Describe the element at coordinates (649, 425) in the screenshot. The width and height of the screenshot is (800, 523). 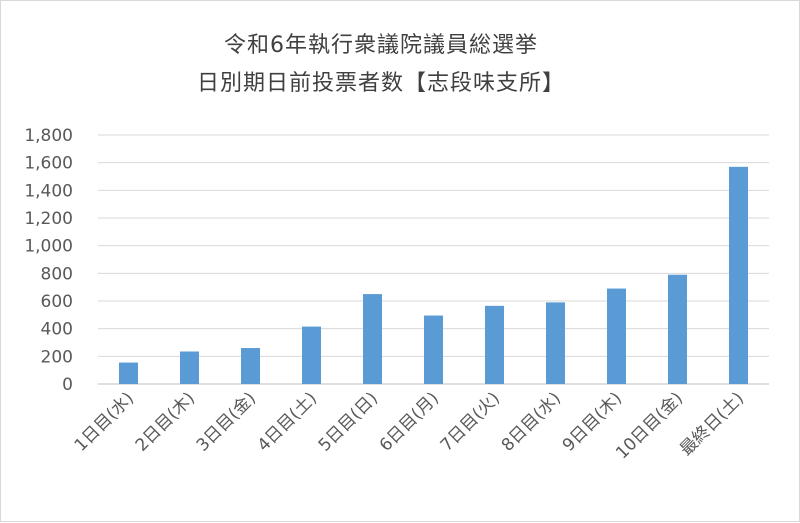
I see `x-tick-label: 10日目(金)` at that location.